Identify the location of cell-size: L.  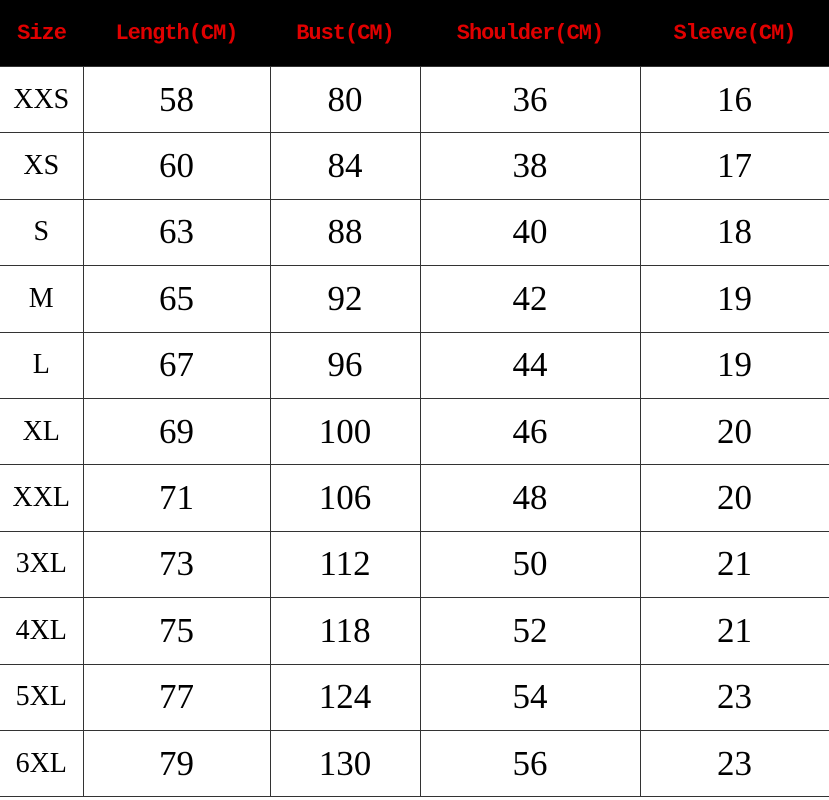
(42, 365).